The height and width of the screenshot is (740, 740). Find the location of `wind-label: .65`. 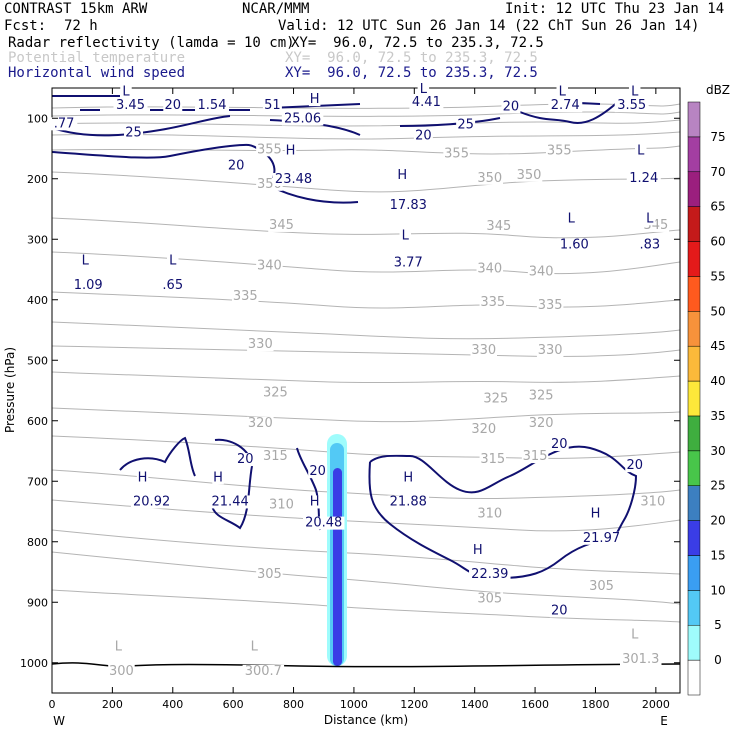

wind-label: .65 is located at coordinates (172, 285).